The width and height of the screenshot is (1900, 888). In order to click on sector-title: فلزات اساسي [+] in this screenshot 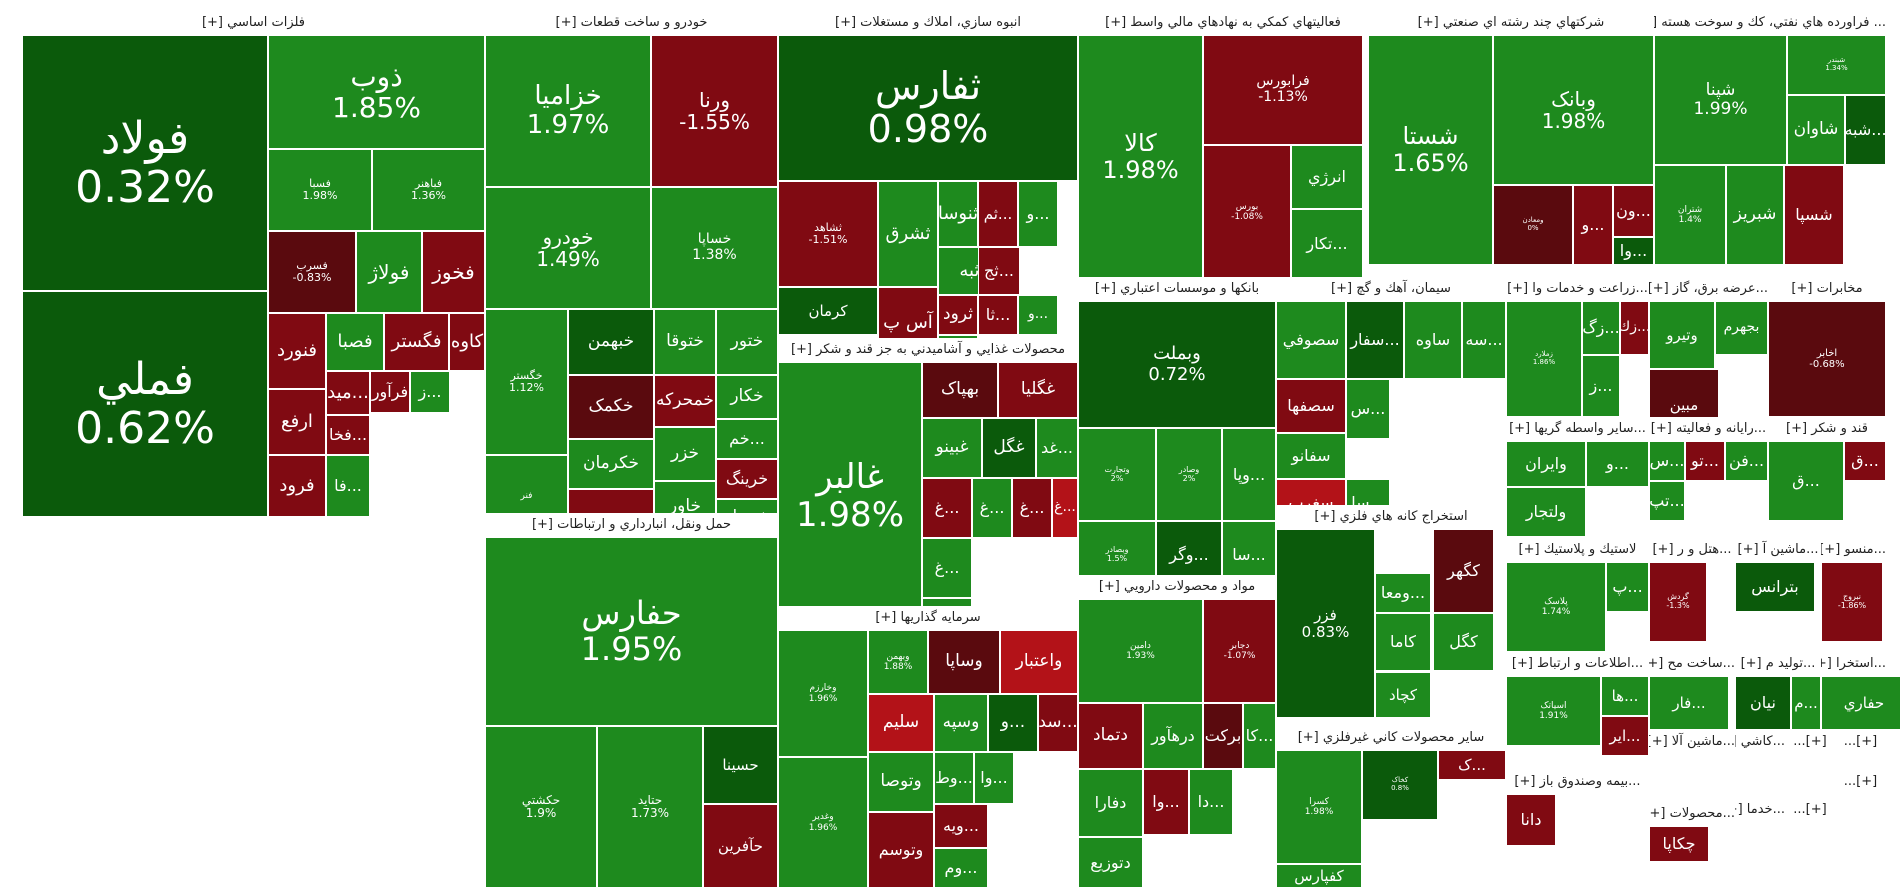, I will do `click(253, 22)`.